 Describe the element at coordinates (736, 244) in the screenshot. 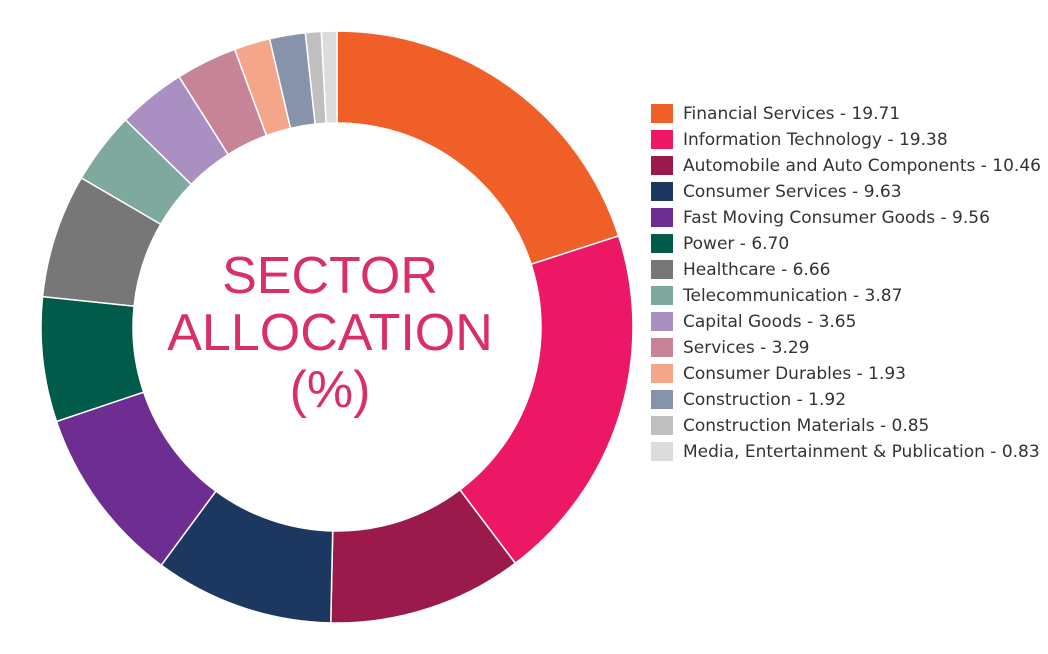

I see `legend-label: Power - 6.70` at that location.